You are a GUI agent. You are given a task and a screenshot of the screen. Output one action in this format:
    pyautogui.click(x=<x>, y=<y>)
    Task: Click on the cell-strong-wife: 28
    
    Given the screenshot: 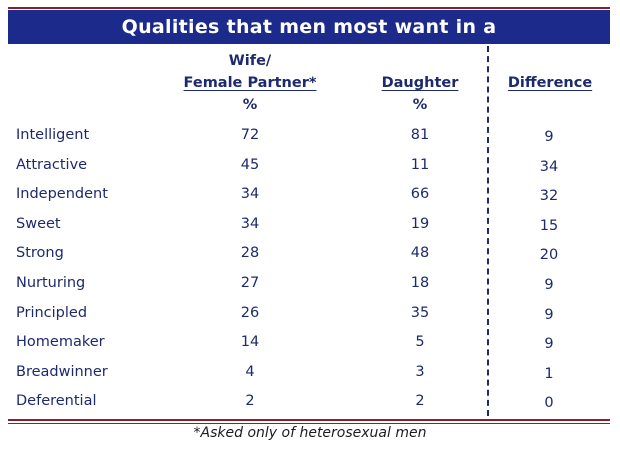 What is the action you would take?
    pyautogui.click(x=250, y=253)
    